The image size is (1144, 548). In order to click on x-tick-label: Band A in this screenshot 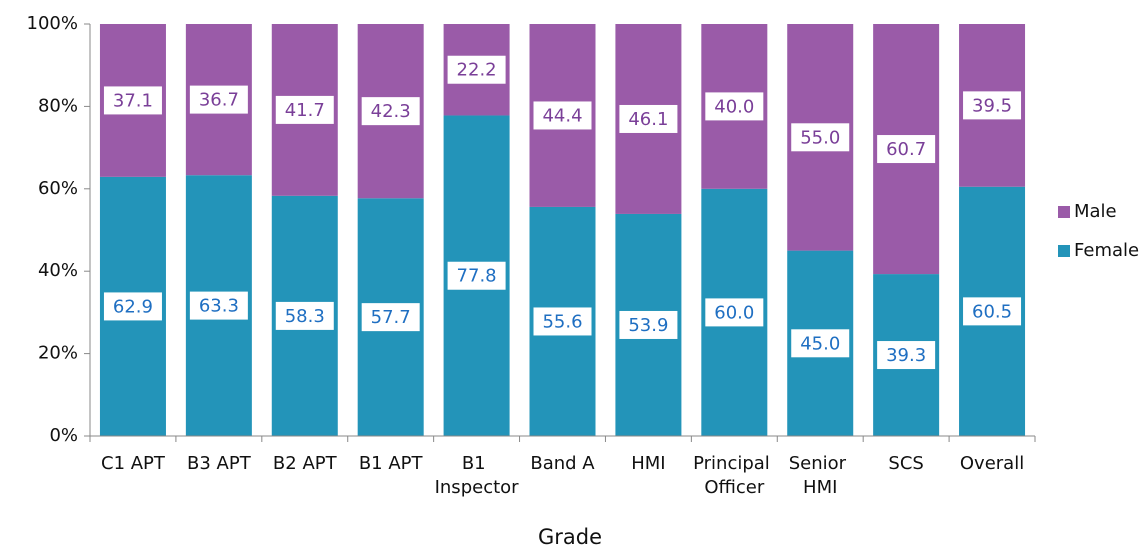, I will do `click(562, 463)`.